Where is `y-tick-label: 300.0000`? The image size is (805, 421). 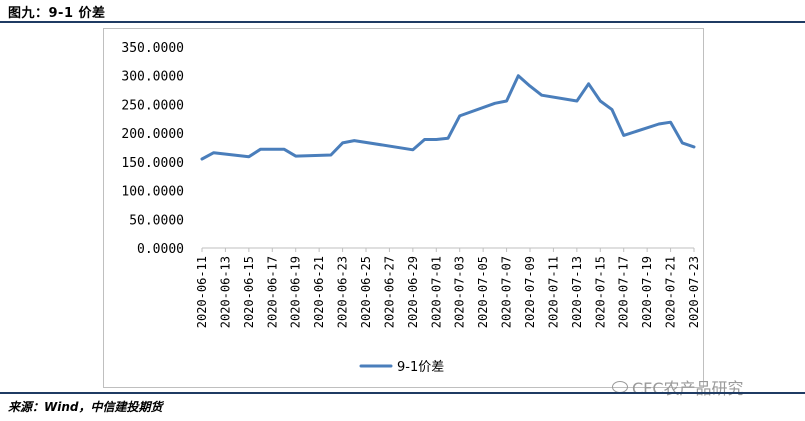 y-tick-label: 300.0000 is located at coordinates (152, 77).